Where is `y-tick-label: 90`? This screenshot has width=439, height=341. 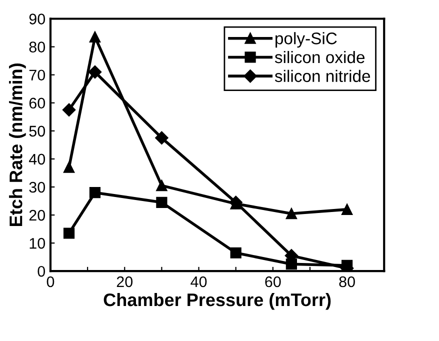 y-tick-label: 90 is located at coordinates (37, 19).